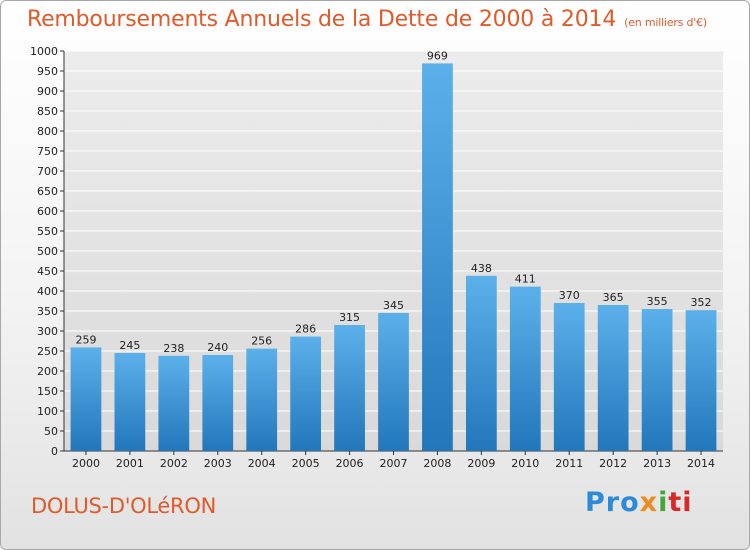 This screenshot has width=750, height=550. Describe the element at coordinates (47, 391) in the screenshot. I see `y-tick-label: 150` at that location.